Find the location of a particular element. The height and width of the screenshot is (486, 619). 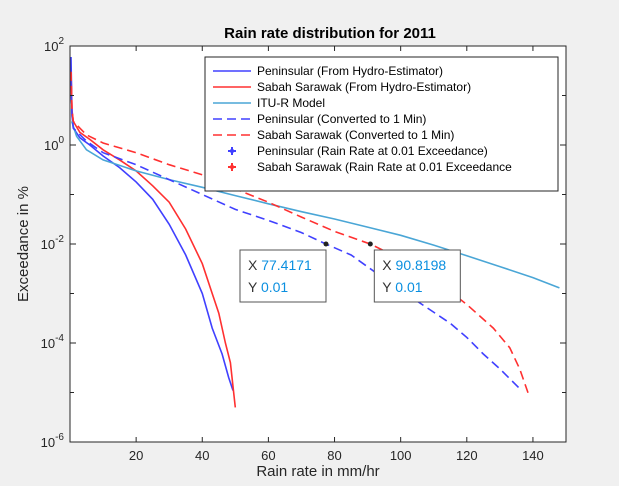

y-tick-label: 10⁻⁶ is located at coordinates (53, 441).